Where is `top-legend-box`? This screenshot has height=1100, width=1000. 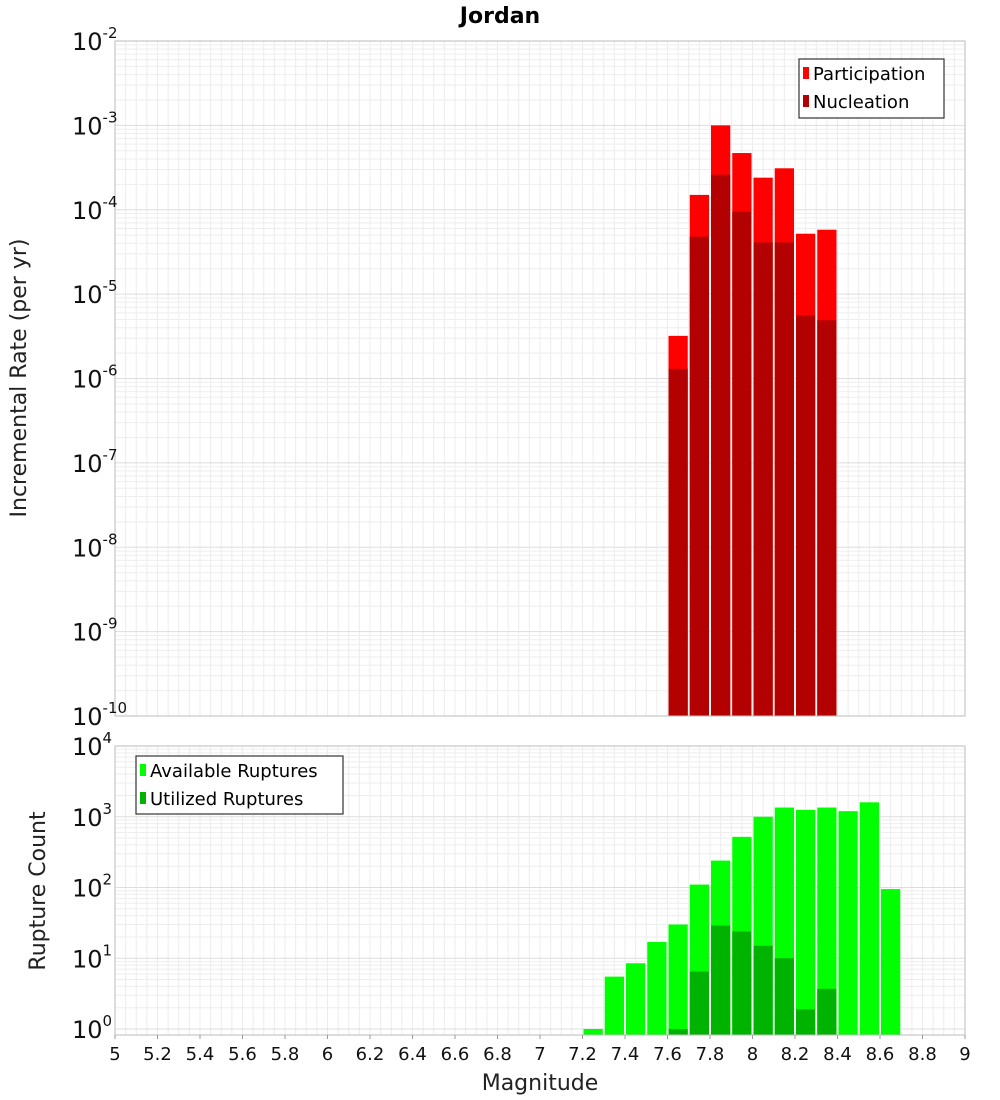
top-legend-box is located at coordinates (871, 88).